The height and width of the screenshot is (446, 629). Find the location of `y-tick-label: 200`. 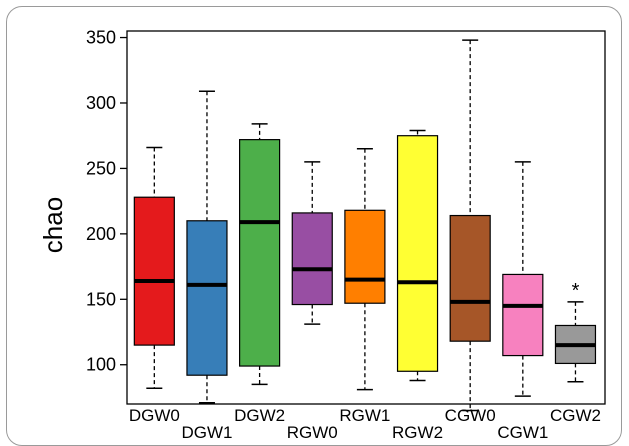

y-tick-label: 200 is located at coordinates (101, 234).